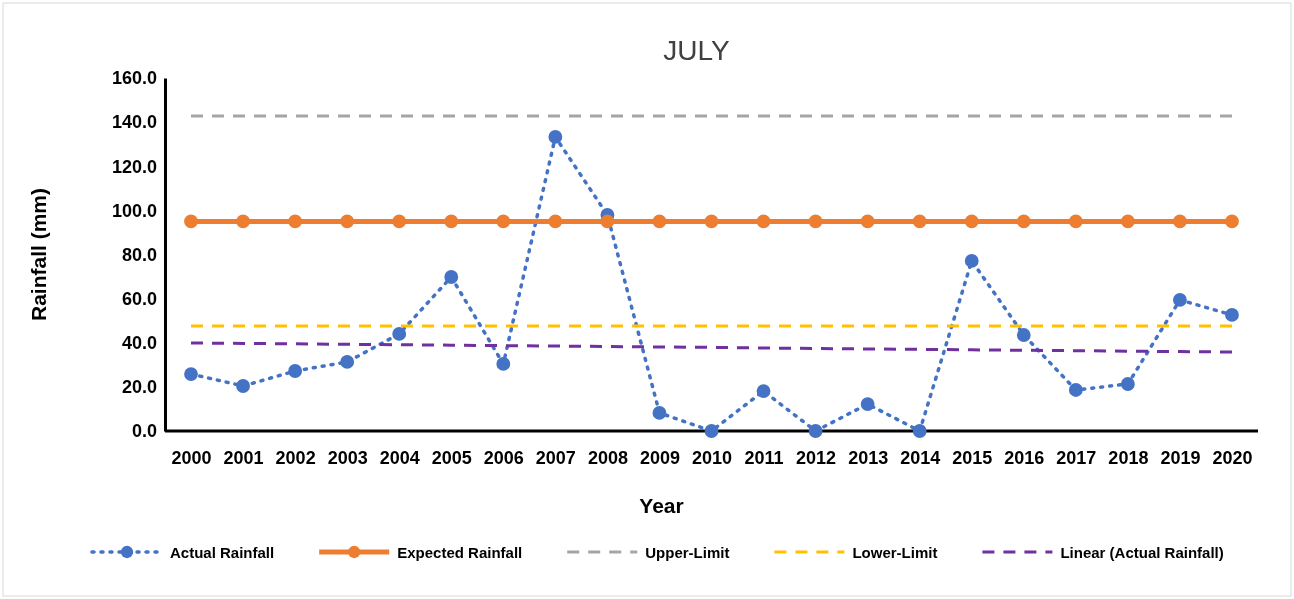  What do you see at coordinates (697, 50) in the screenshot?
I see `chart-title: JULY` at bounding box center [697, 50].